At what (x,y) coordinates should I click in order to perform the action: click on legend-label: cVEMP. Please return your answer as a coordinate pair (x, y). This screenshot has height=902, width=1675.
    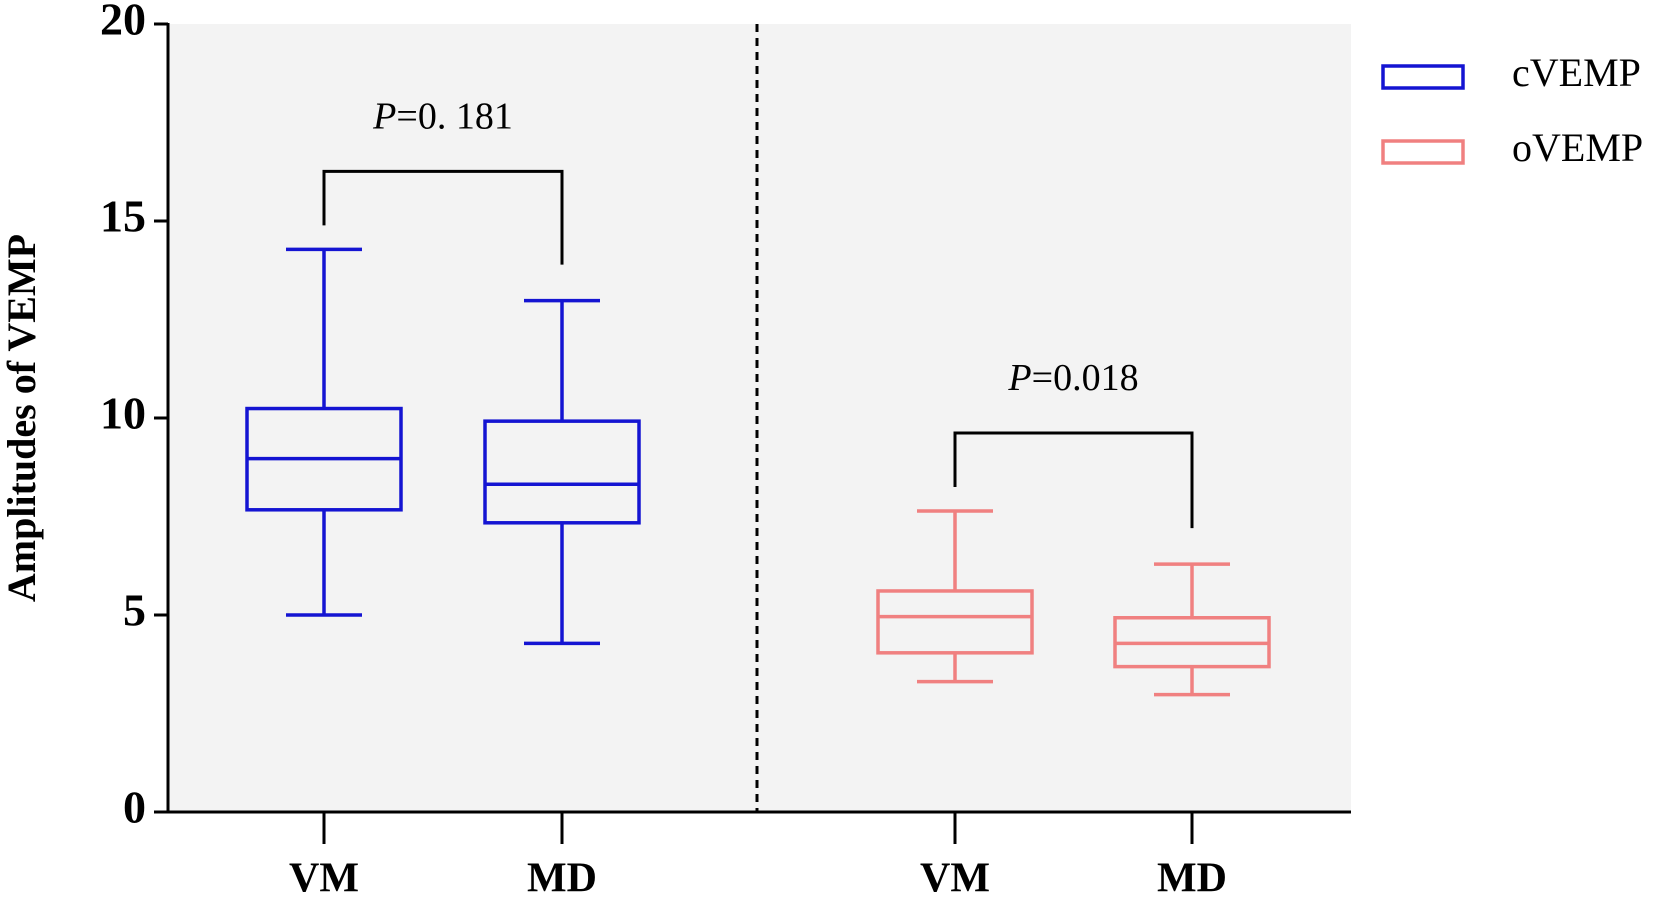
    Looking at the image, I should click on (1576, 72).